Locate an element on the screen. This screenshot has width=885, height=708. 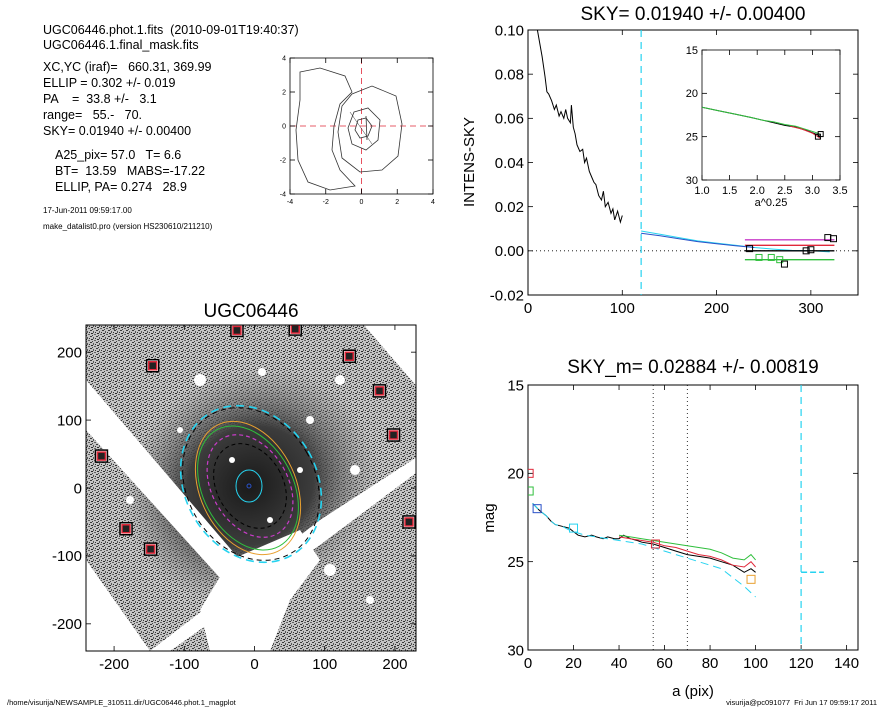
contour-ytick-label: -2 is located at coordinates (283, 160).